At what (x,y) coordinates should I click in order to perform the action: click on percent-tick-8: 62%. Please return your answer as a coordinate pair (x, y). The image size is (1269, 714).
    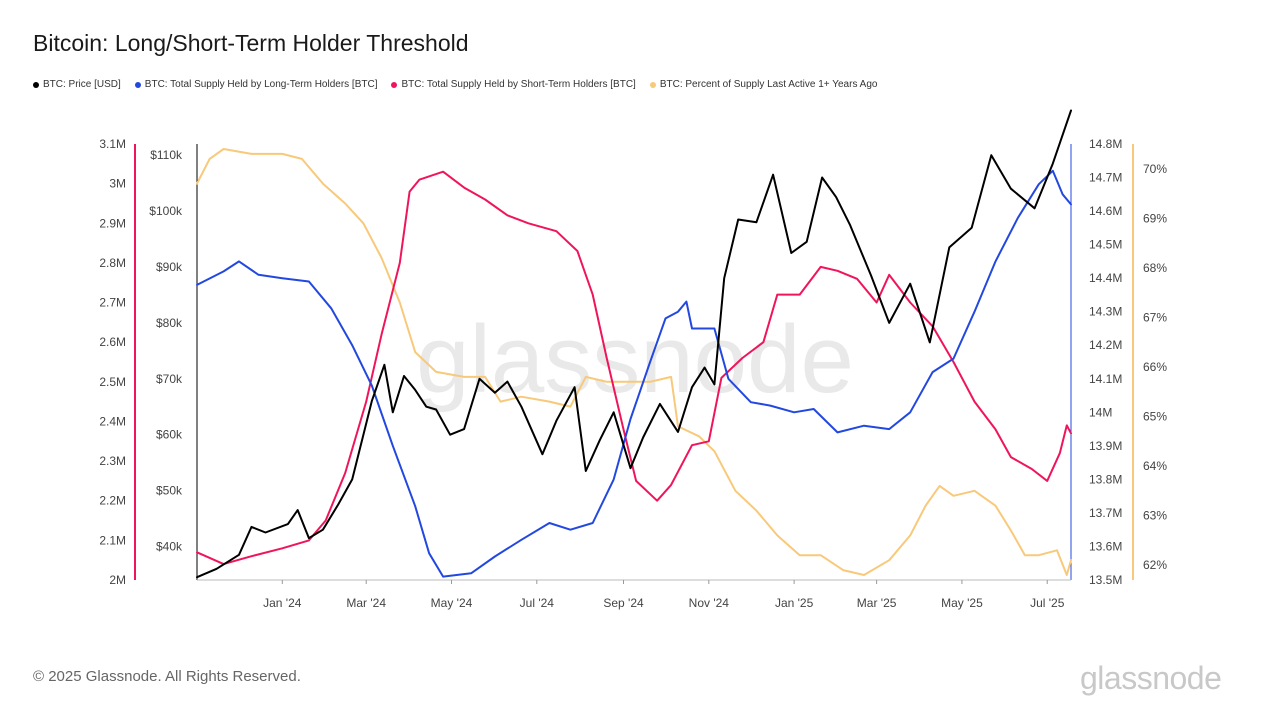
    Looking at the image, I should click on (1155, 565).